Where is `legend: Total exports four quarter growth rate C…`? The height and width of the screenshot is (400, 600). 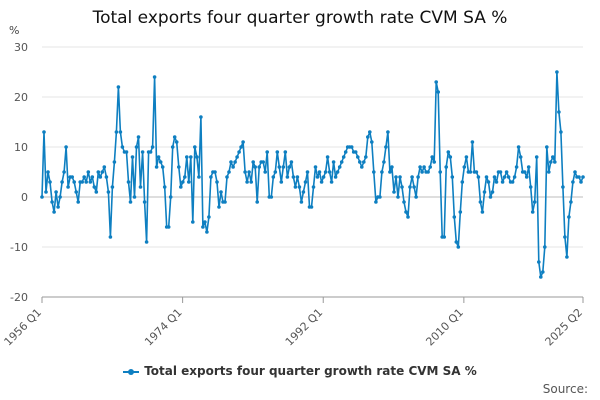
legend: Total exports four quarter growth rate C… is located at coordinates (300, 371).